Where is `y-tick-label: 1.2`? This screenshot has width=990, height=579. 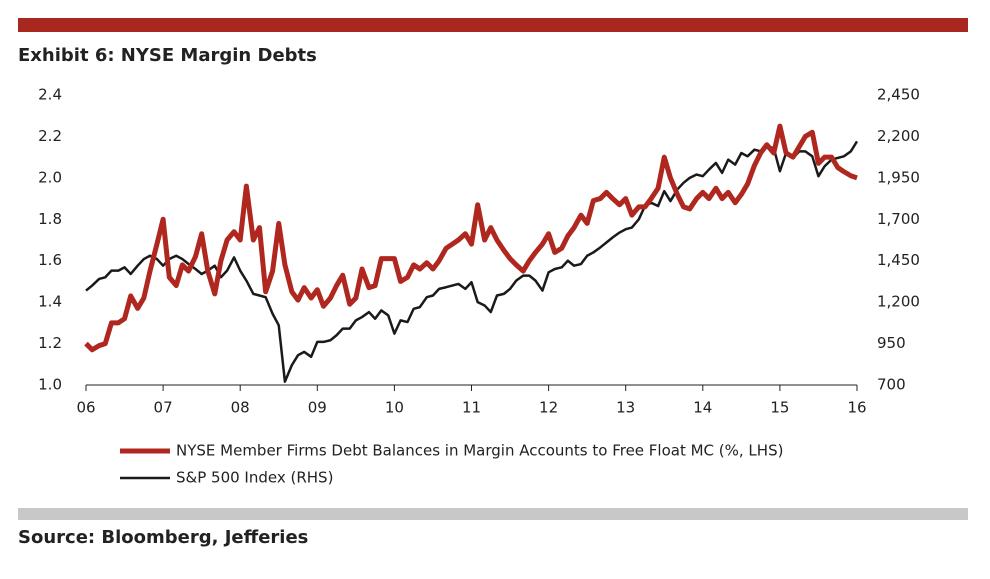 y-tick-label: 1.2 is located at coordinates (50, 343).